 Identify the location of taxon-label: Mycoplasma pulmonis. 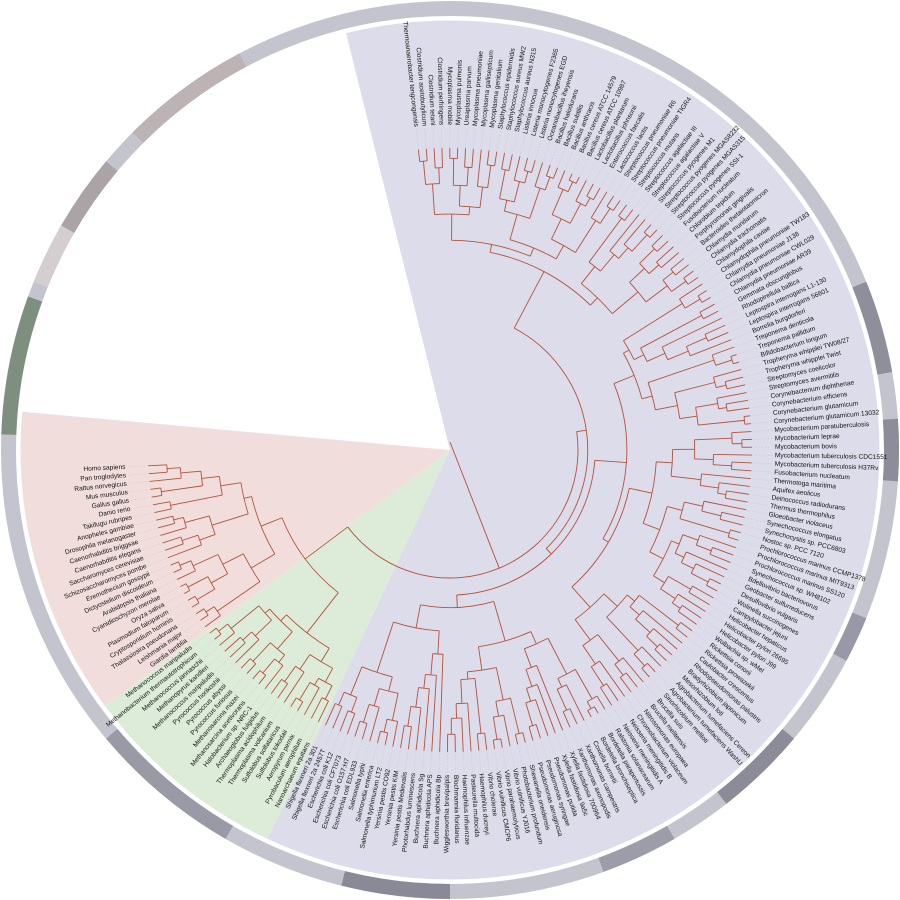
(459, 92).